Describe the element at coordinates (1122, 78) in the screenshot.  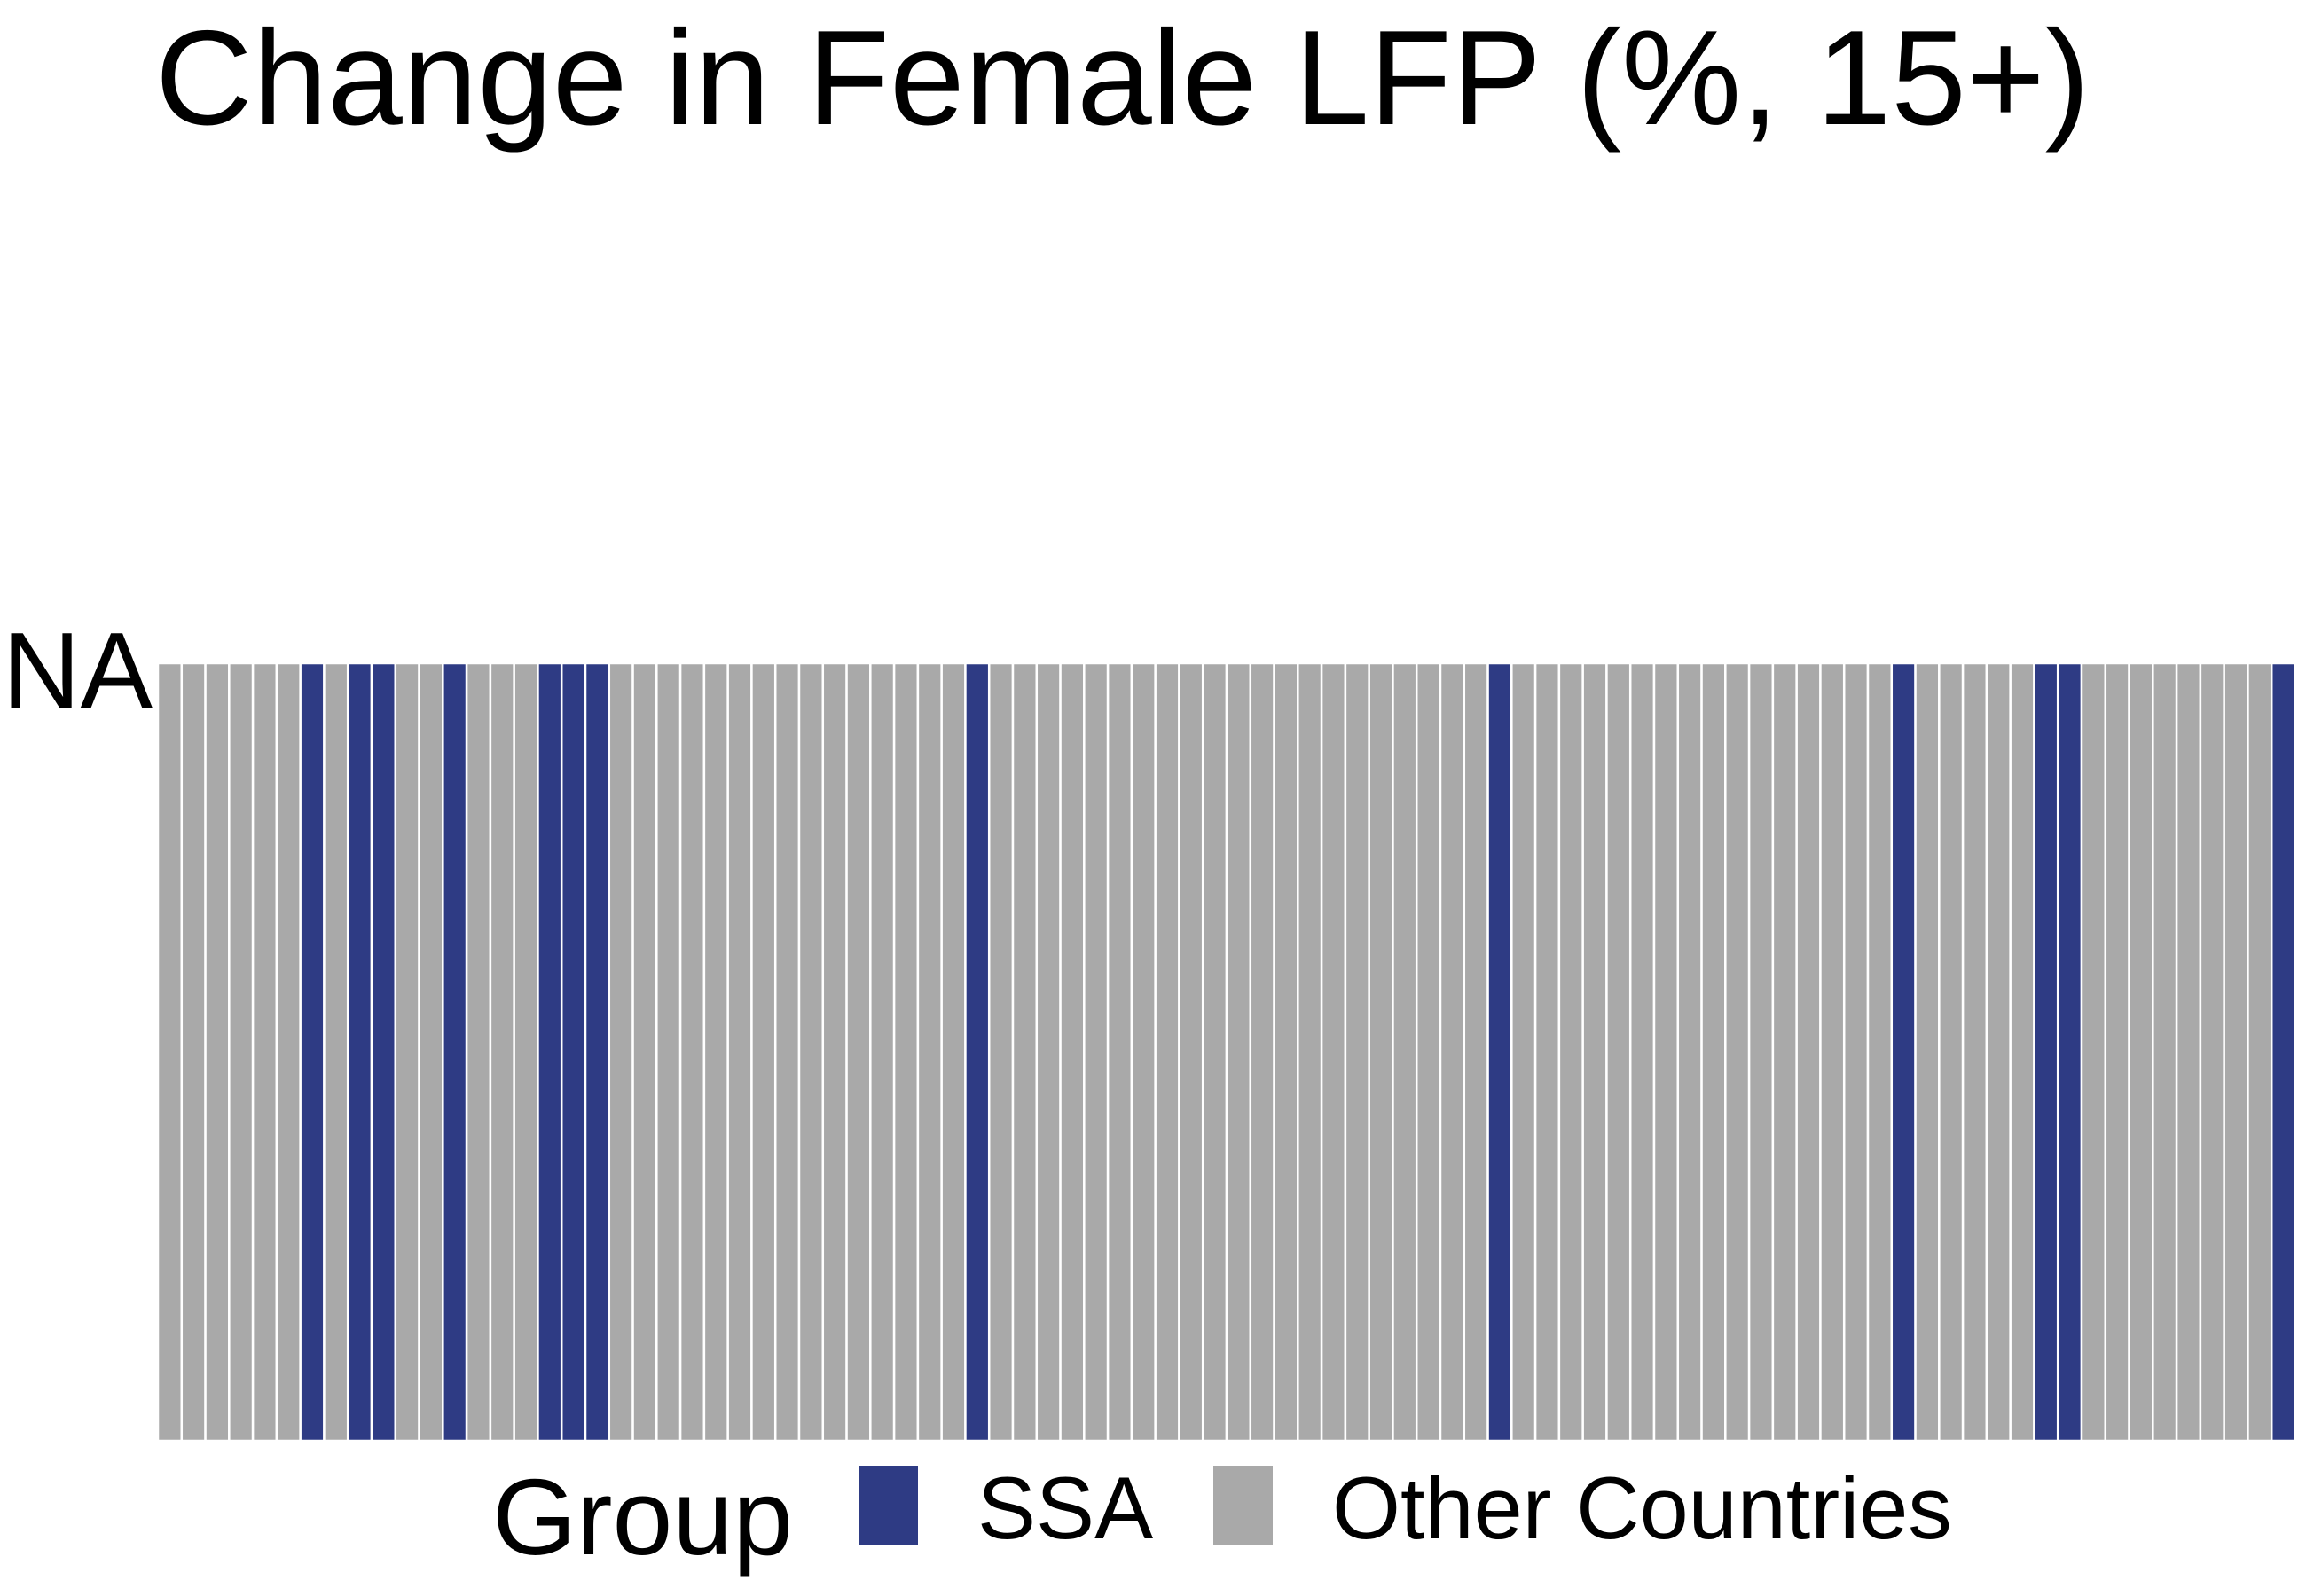
I see `chart-title: Change in Female LFP (%, 15+)` at that location.